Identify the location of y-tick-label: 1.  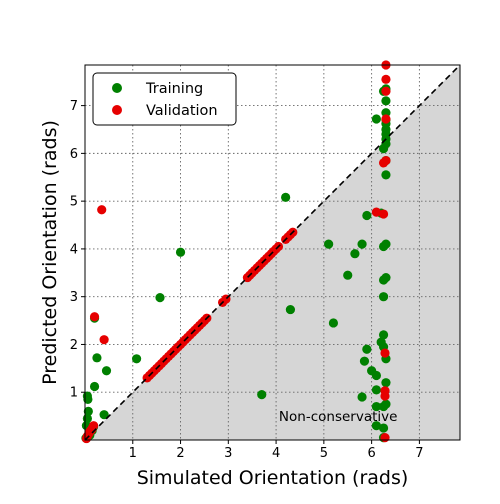
(74, 393).